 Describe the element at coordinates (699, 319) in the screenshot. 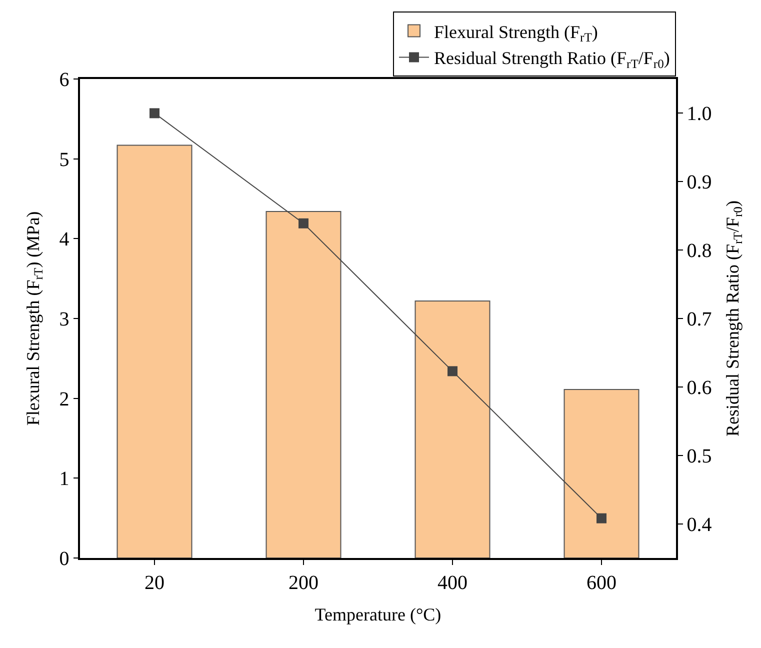

I see `y2-tick-label: 0.7` at that location.